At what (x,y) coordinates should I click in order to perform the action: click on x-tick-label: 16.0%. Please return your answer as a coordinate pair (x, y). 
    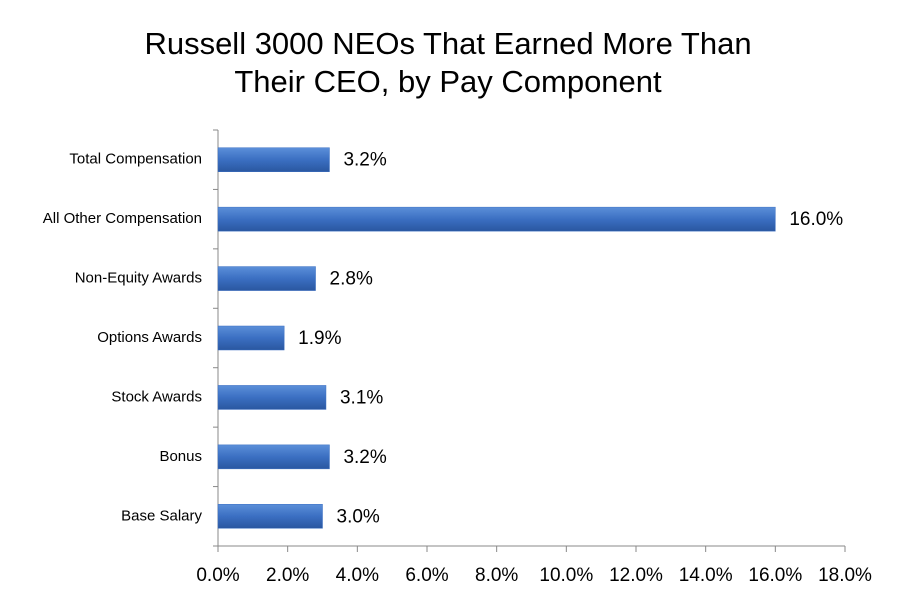
    Looking at the image, I should click on (775, 575).